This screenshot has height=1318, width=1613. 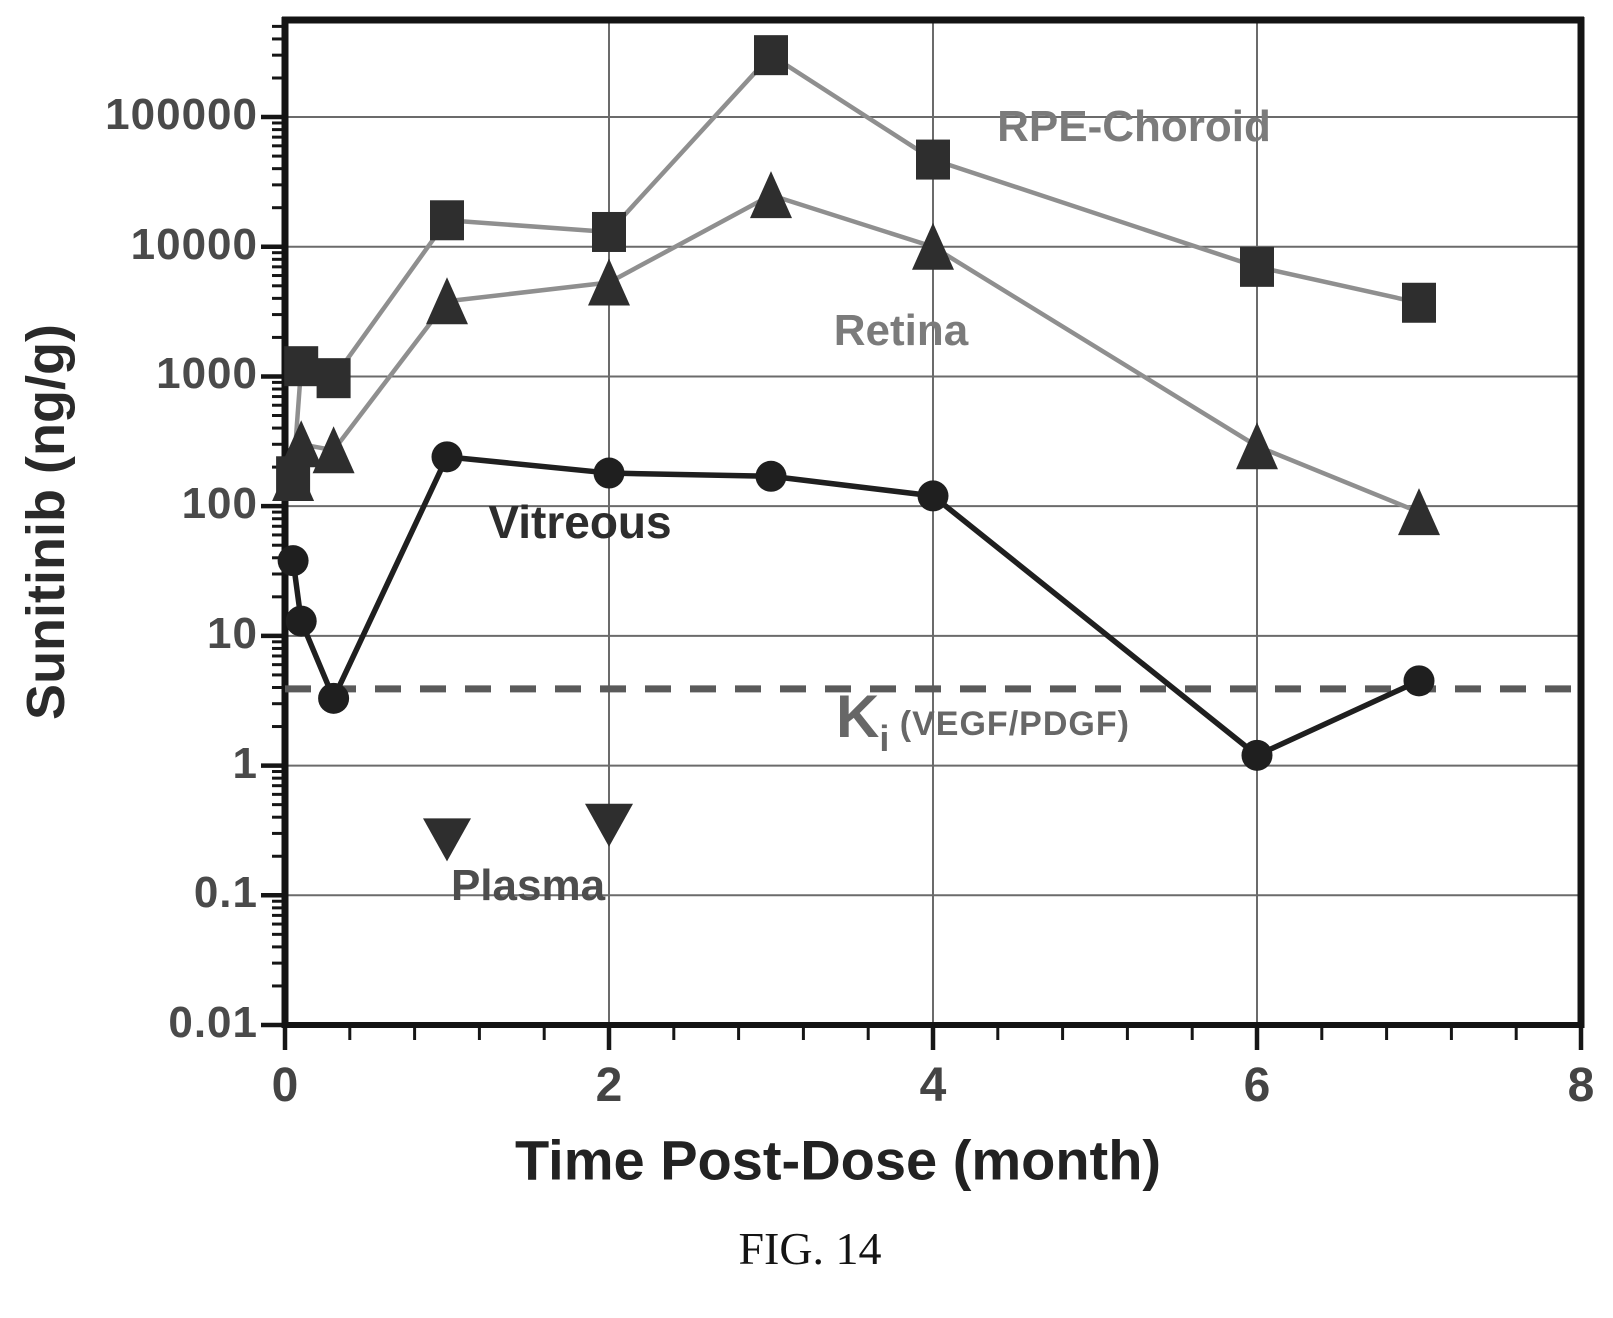 I want to click on series-label-rpe-choroid: RPE-Choroid, so click(x=1134, y=126).